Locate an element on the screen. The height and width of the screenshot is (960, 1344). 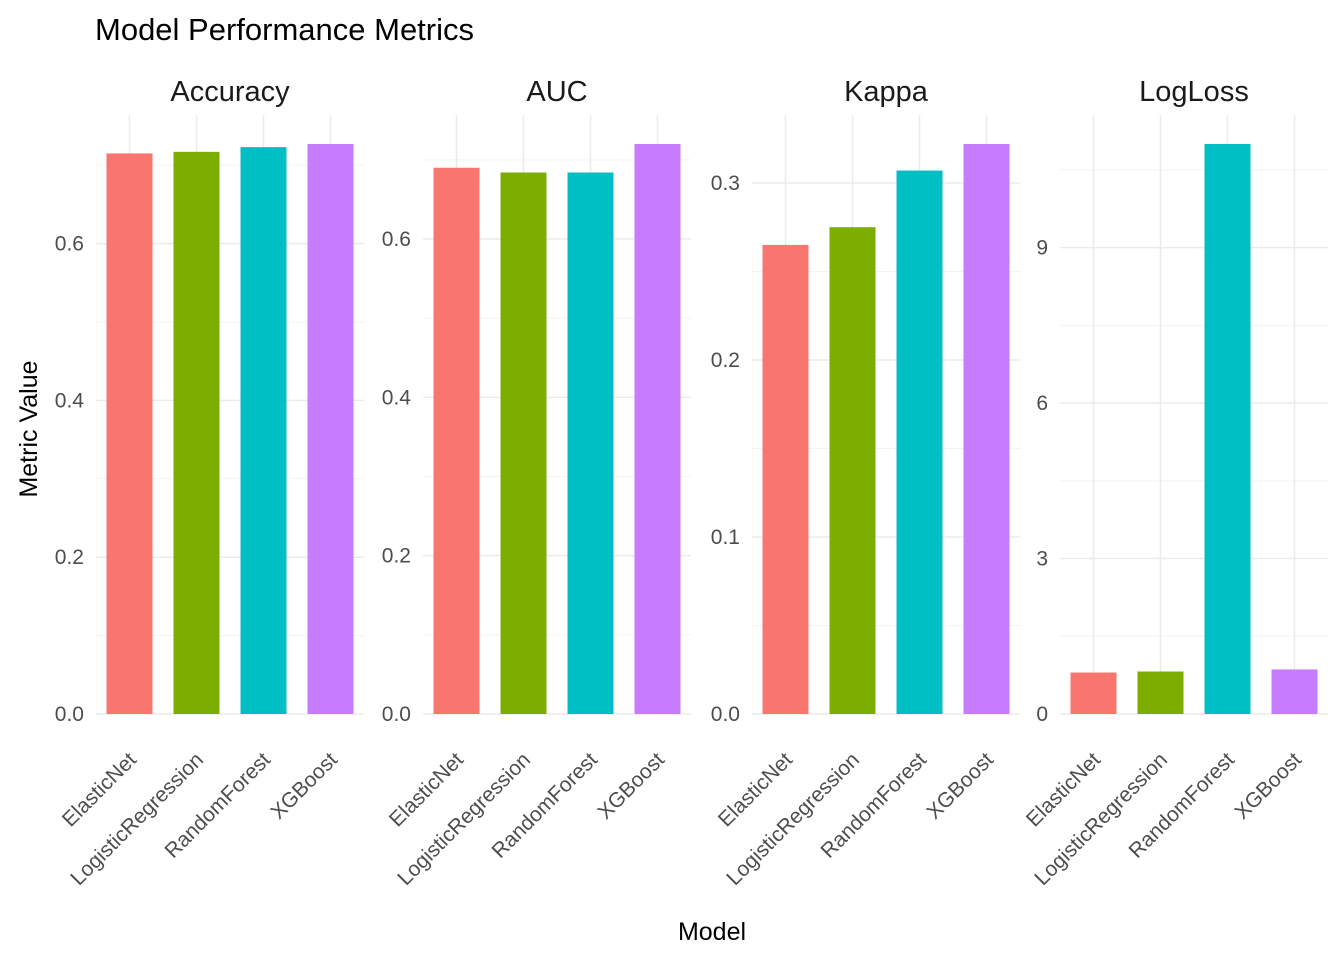
chart-title: Model Performance Metrics is located at coordinates (284, 29).